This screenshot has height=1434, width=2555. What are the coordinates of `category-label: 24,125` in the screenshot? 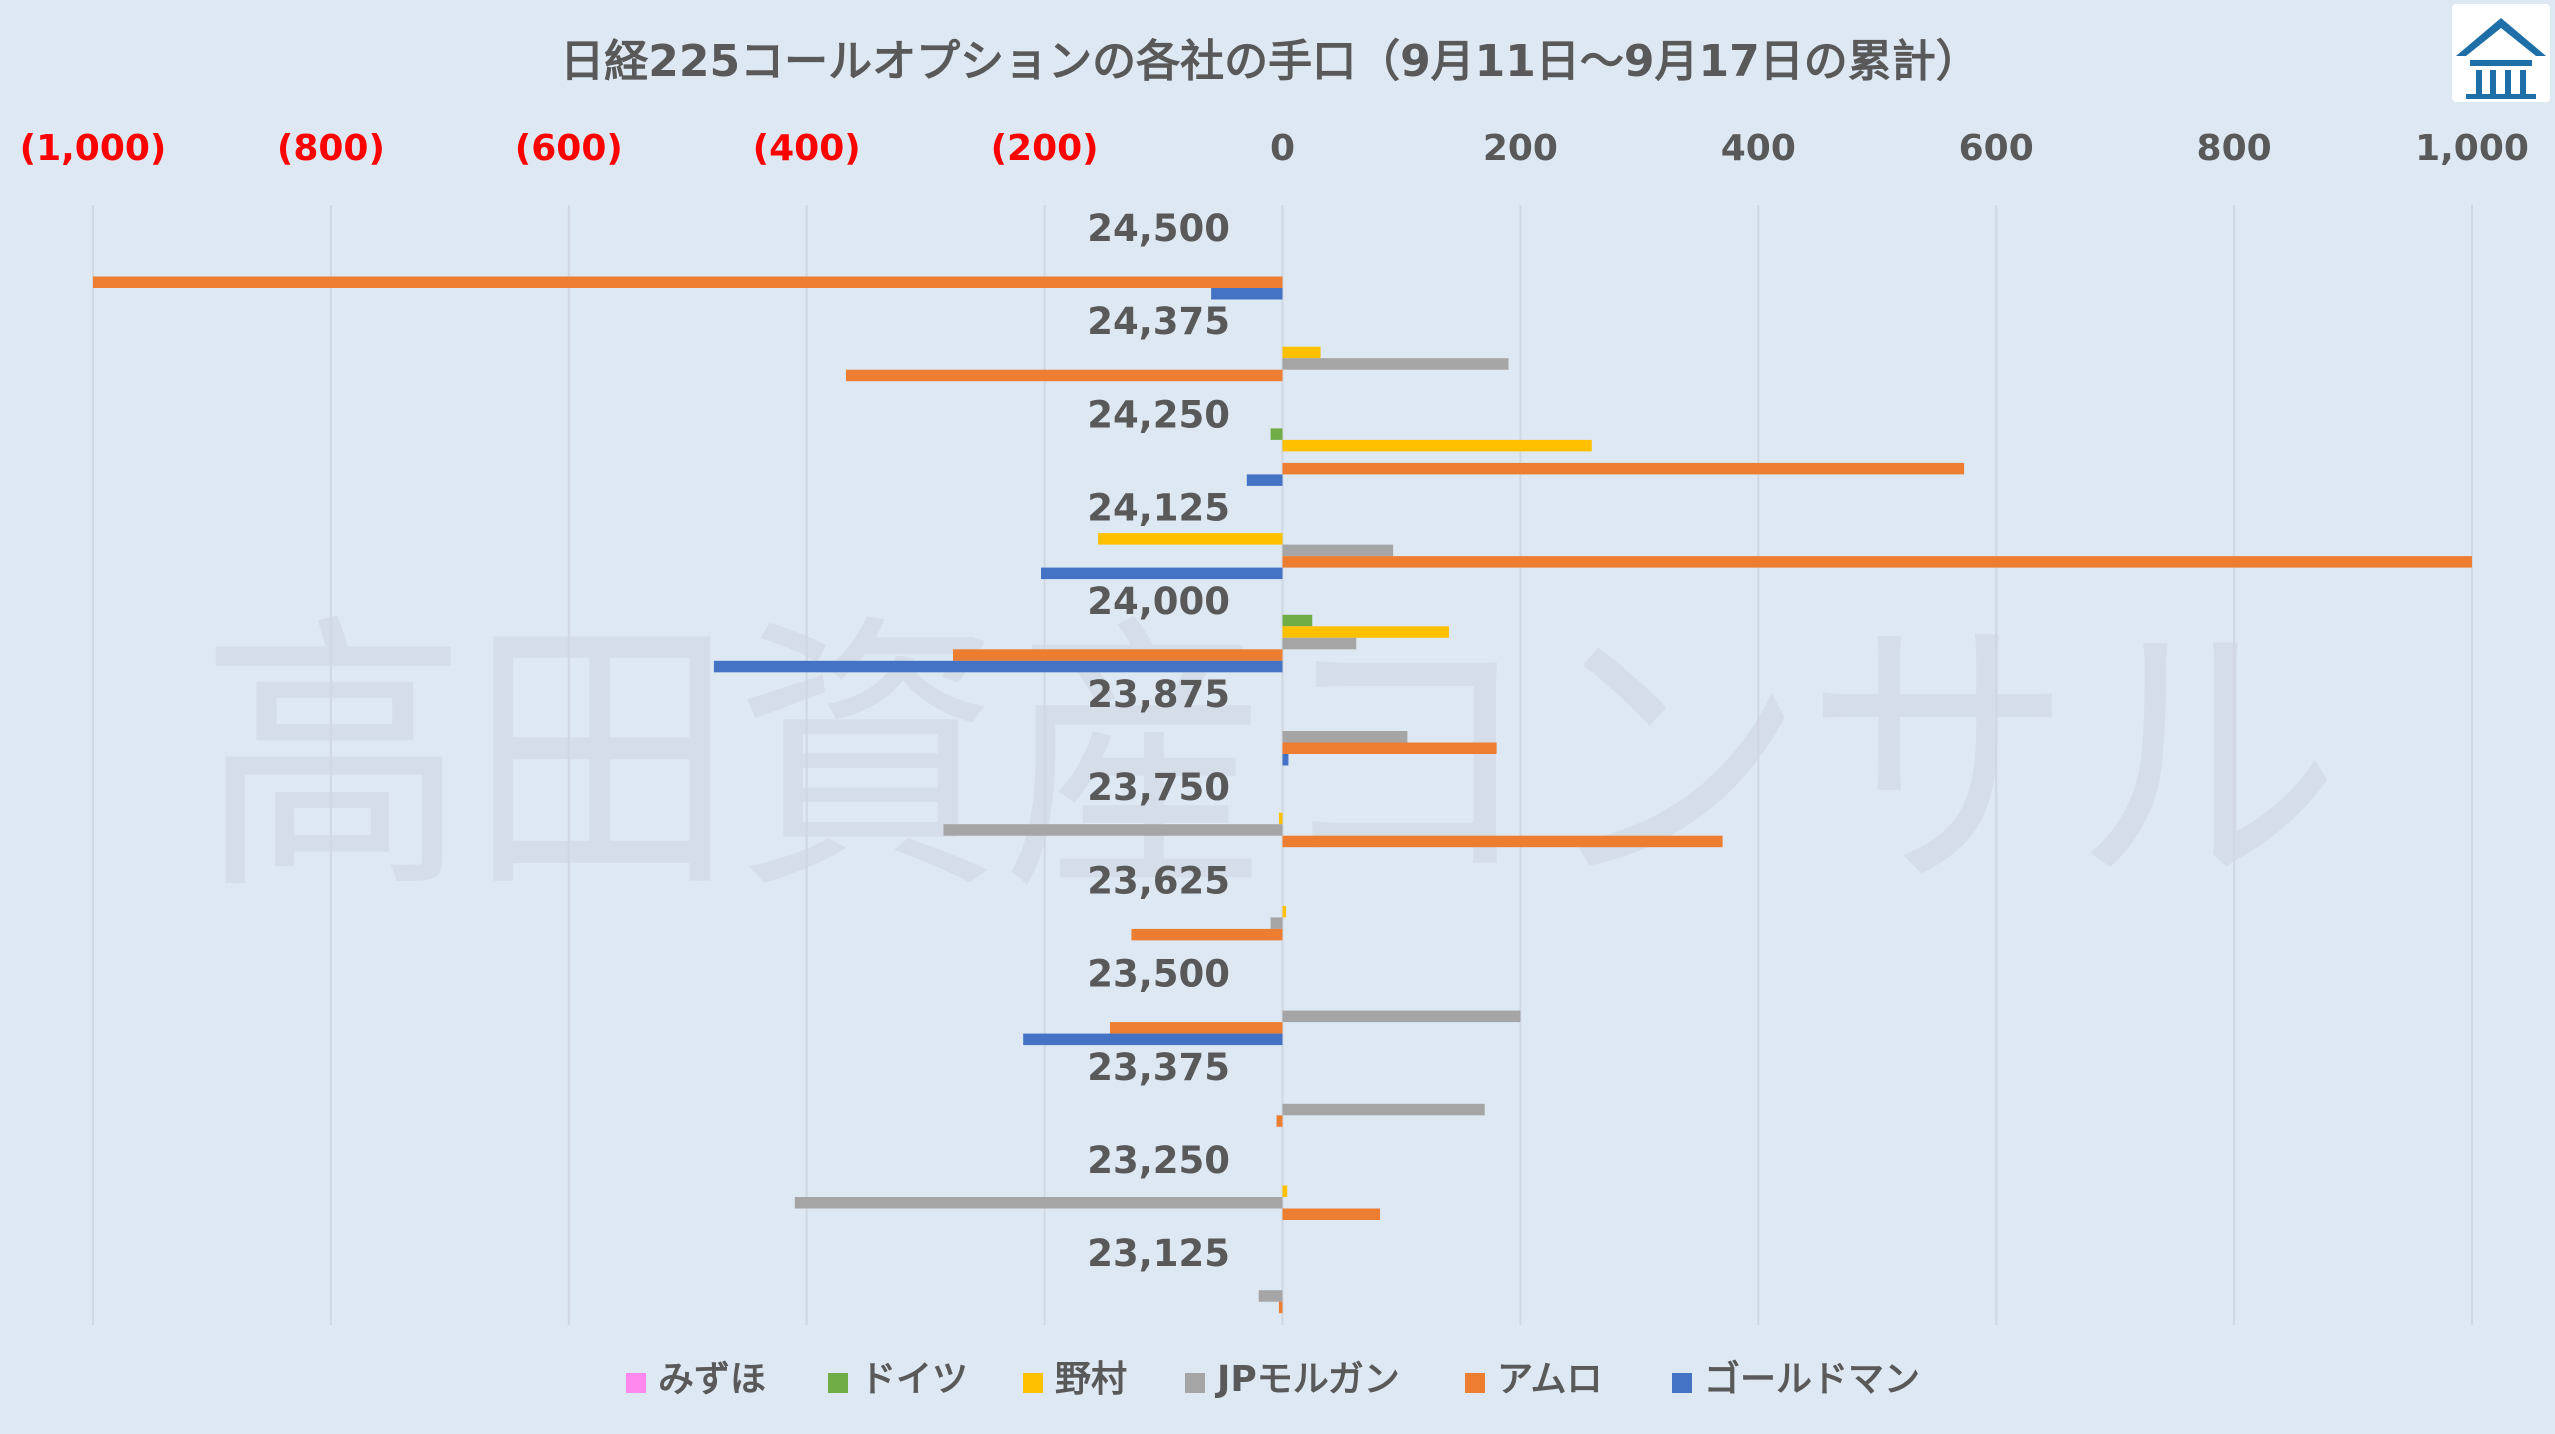 It's located at (1158, 508).